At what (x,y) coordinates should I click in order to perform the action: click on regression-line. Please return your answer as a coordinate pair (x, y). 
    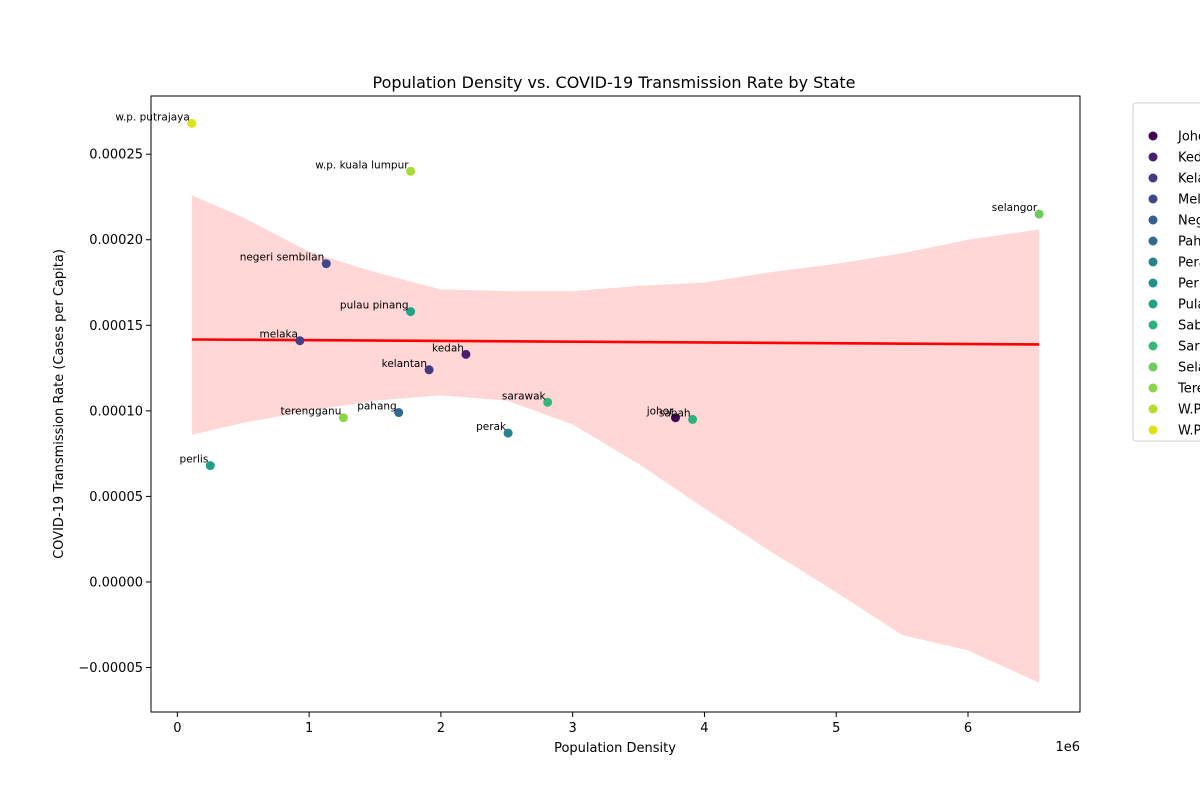
    Looking at the image, I should click on (615, 342).